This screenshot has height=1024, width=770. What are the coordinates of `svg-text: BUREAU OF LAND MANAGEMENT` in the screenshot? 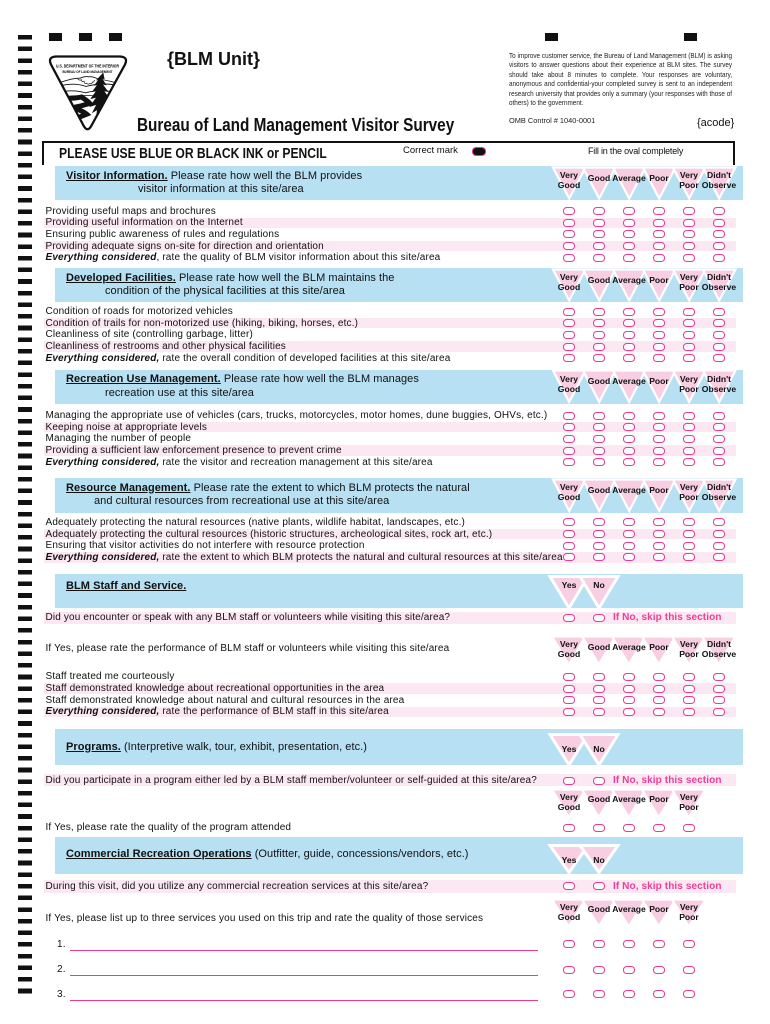 It's located at (88, 72).